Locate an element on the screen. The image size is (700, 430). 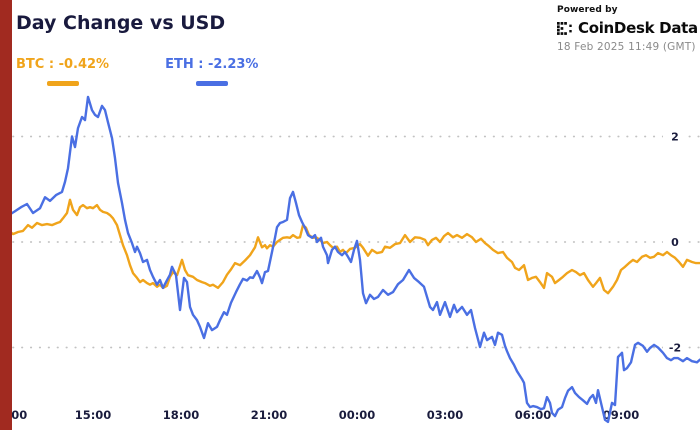
legend-item-btc: BTC : -0.42% is located at coordinates (62, 71).